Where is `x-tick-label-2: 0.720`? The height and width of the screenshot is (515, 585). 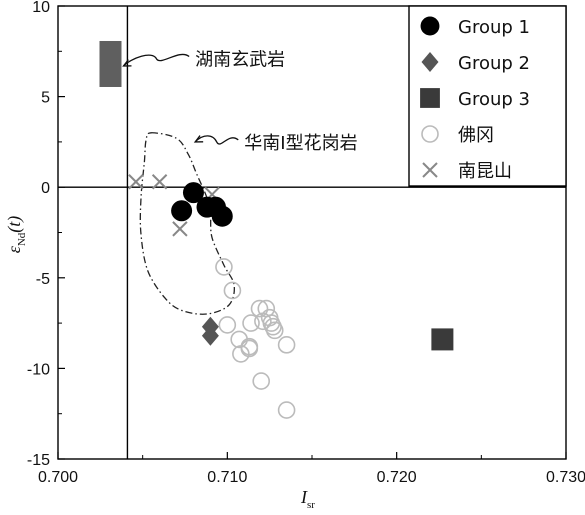
x-tick-label-2: 0.720 is located at coordinates (397, 477).